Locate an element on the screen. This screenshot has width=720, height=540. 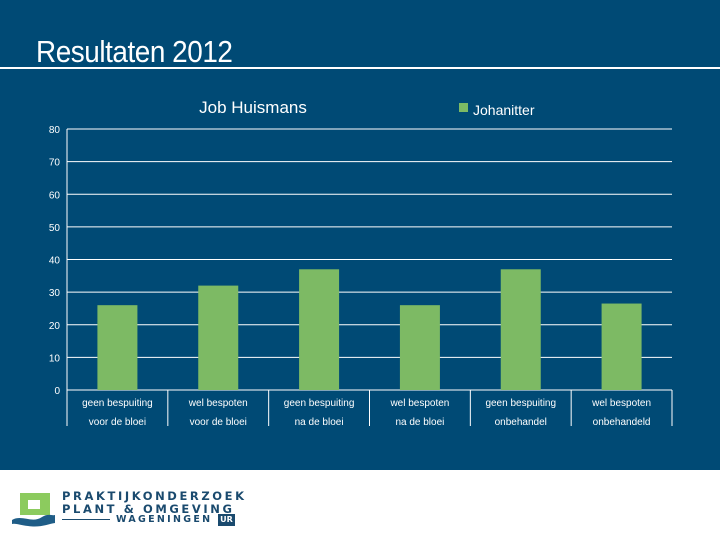
x-tick-label: onbehandeld is located at coordinates (622, 422).